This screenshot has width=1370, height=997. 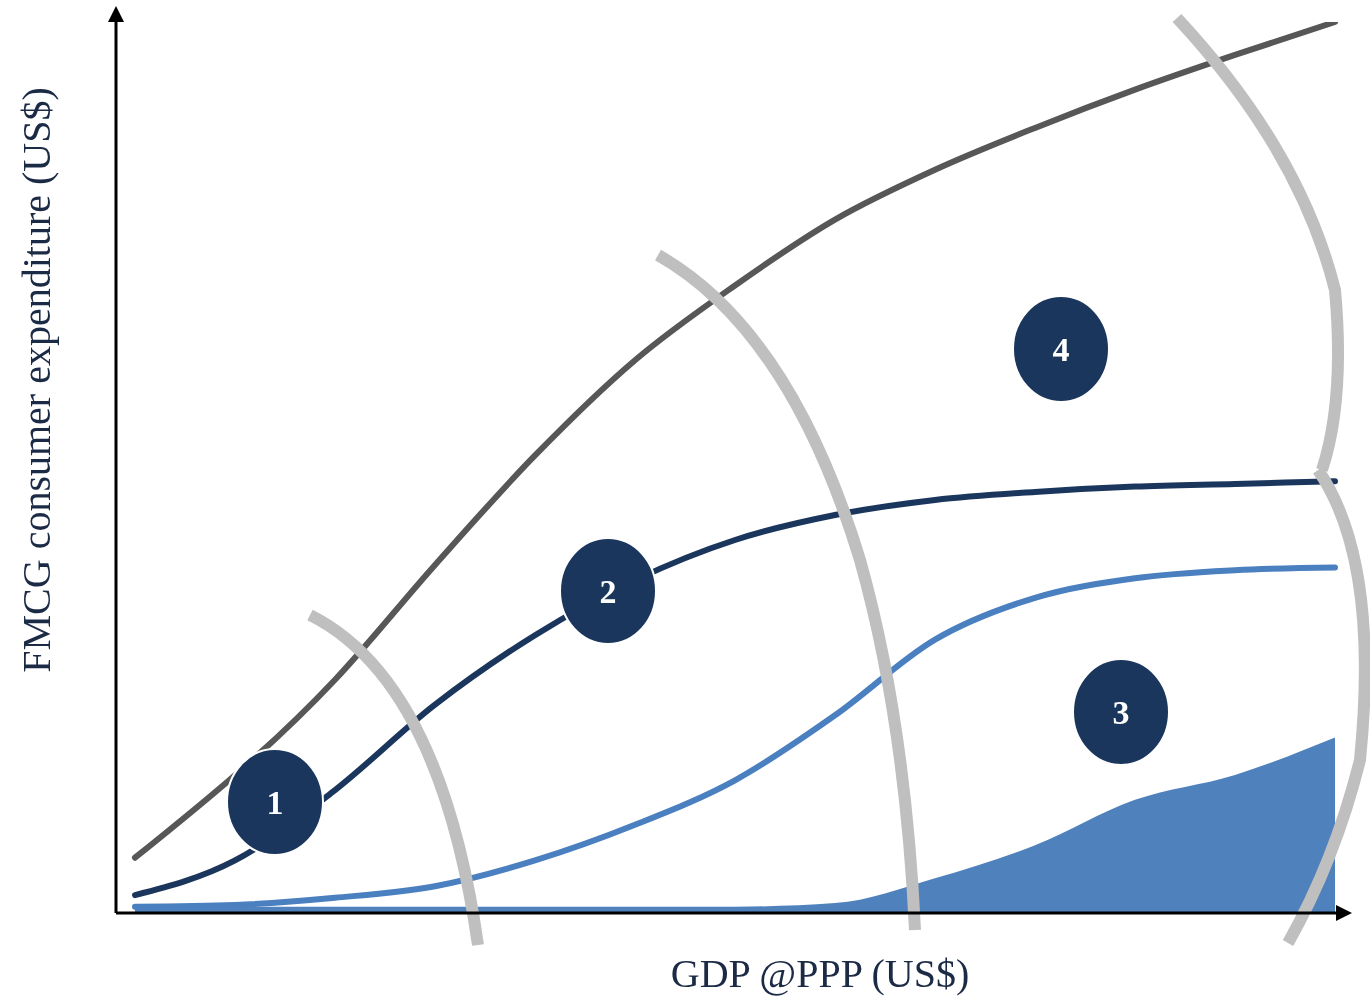 I want to click on annotation: 3, so click(x=1121, y=712).